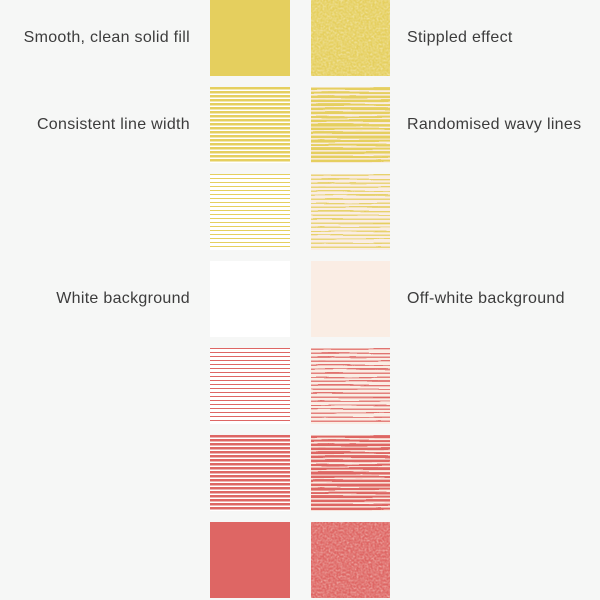 The height and width of the screenshot is (600, 600). Describe the element at coordinates (250, 38) in the screenshot. I see `swatch-smooth-yellow-solid` at that location.